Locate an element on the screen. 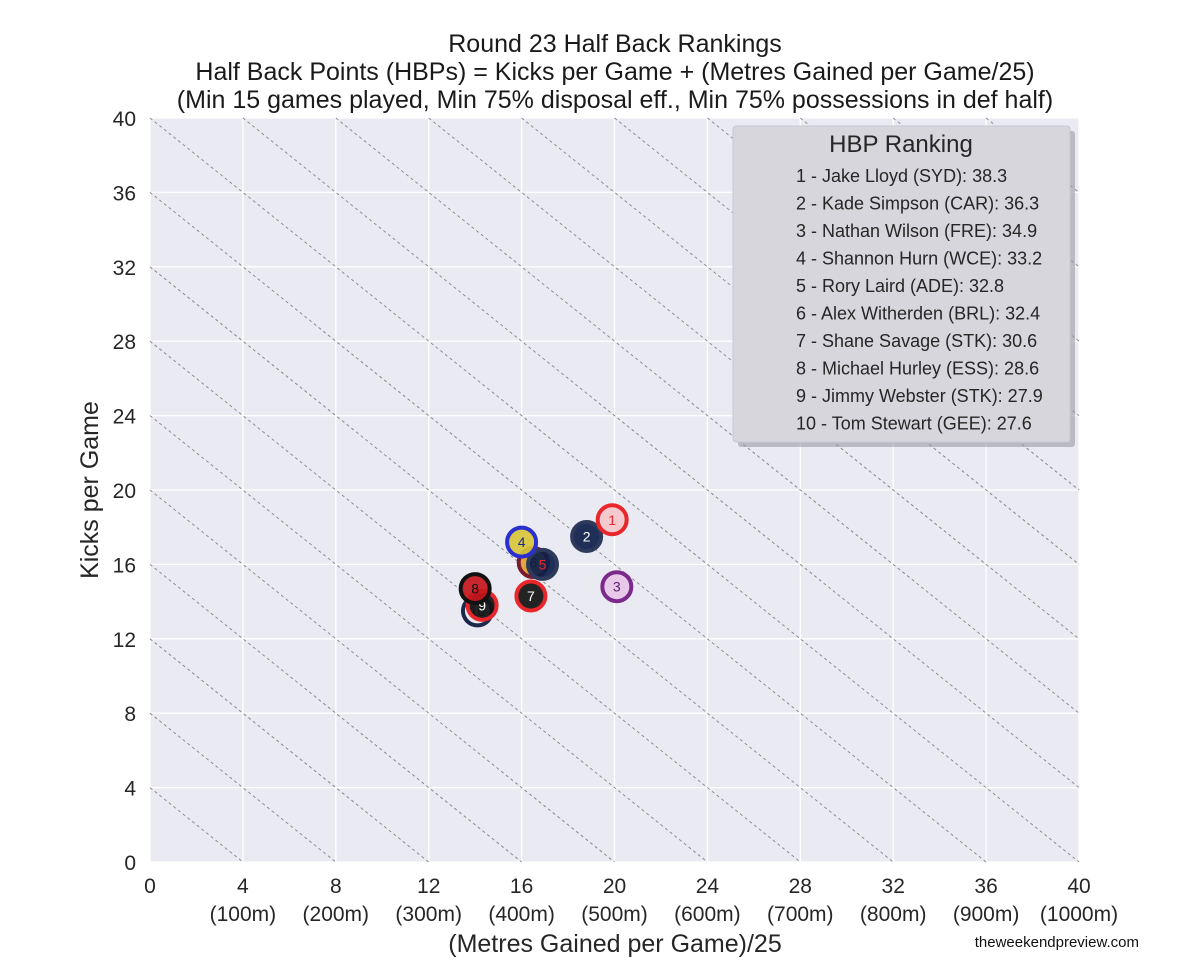 The image size is (1200, 971). x-tick-label: 16 is located at coordinates (521, 886).